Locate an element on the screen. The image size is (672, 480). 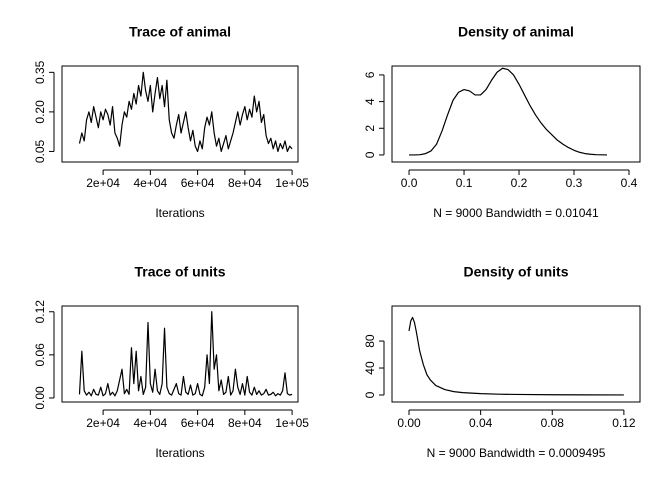
y-tick-label: 80 is located at coordinates (370, 341).